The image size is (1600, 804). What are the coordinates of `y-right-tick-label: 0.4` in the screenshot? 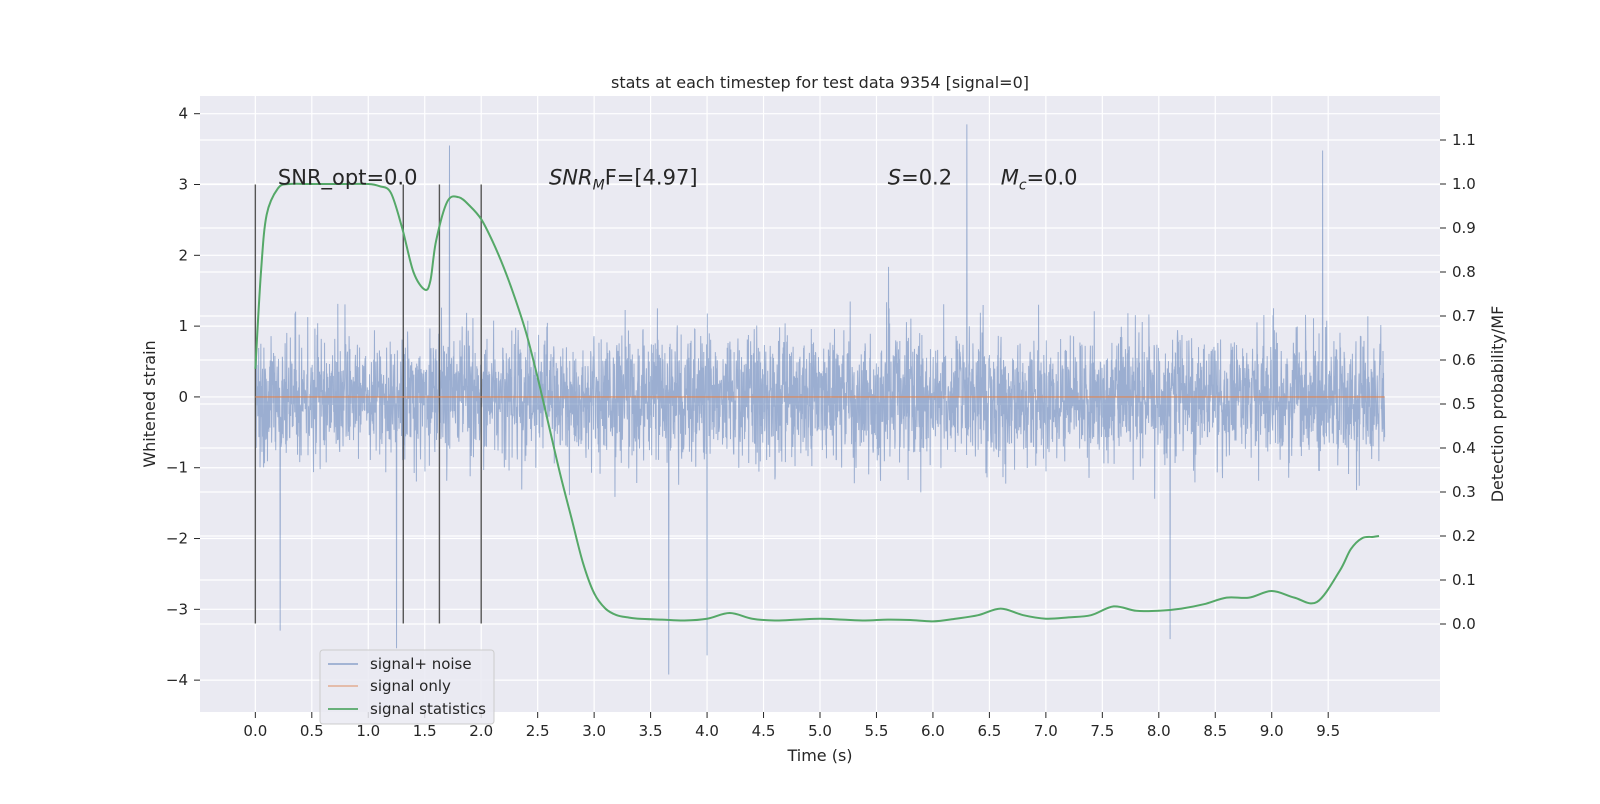 It's located at (1464, 448).